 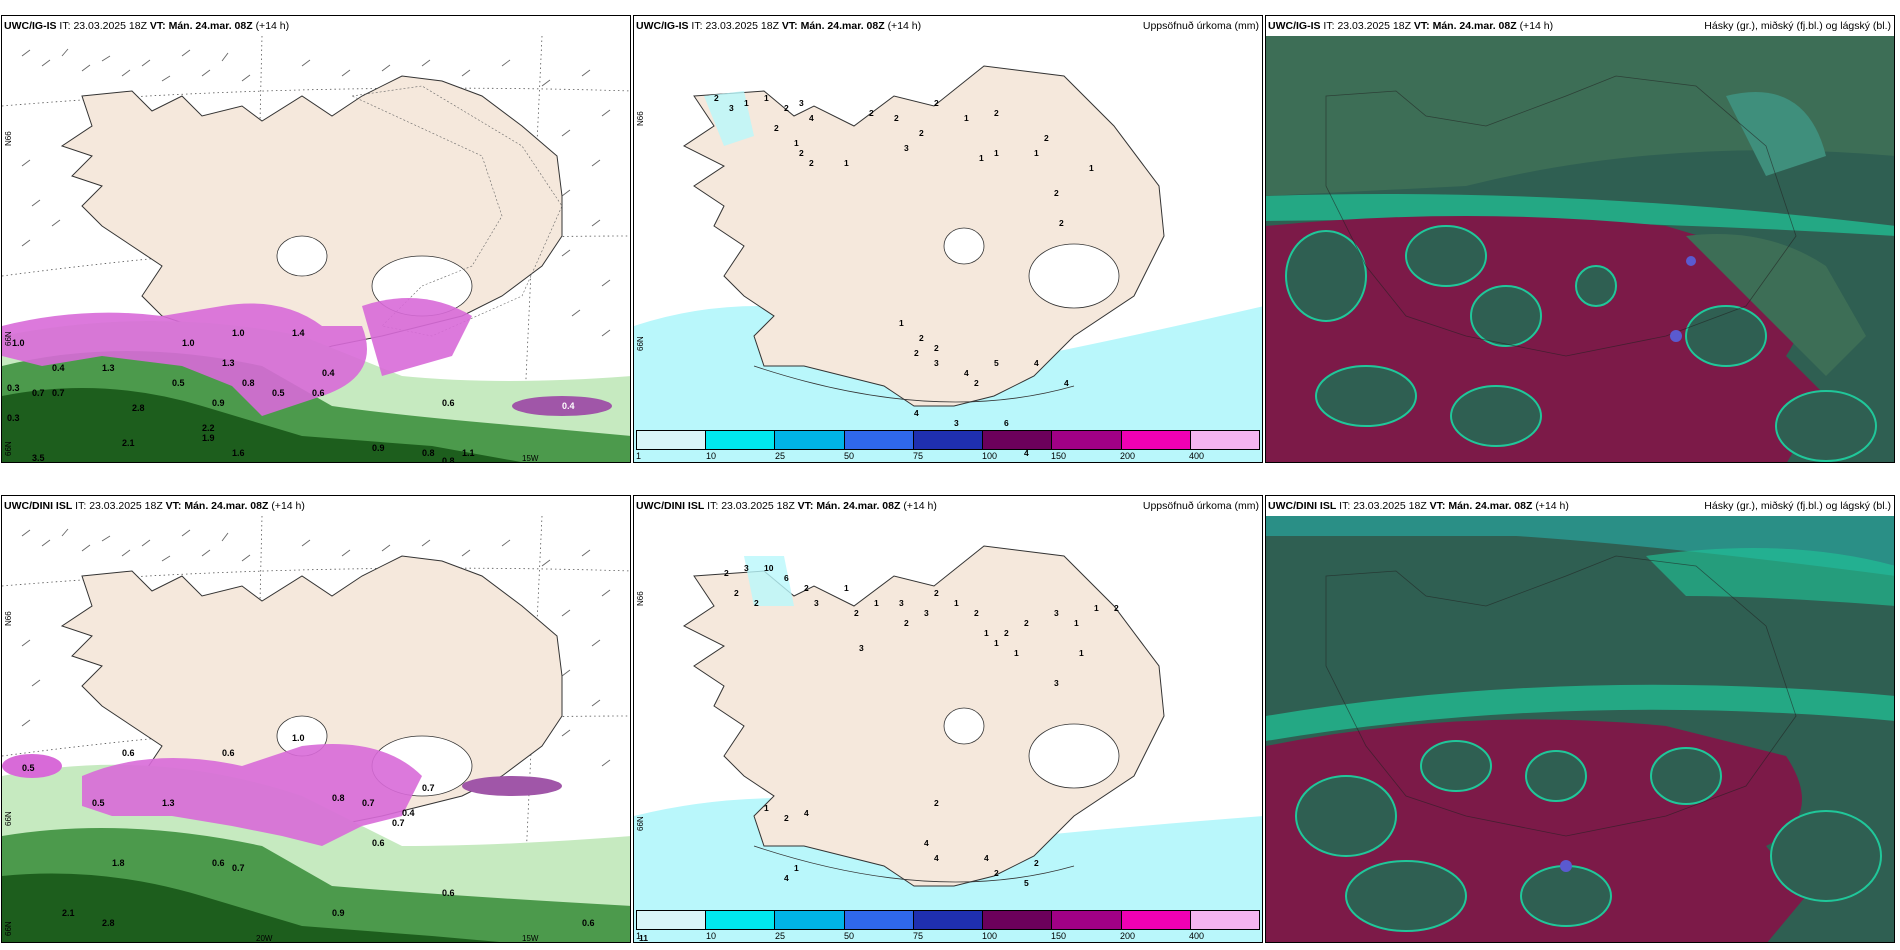 What do you see at coordinates (173, 506) in the screenshot?
I see `vt-label: VT:` at bounding box center [173, 506].